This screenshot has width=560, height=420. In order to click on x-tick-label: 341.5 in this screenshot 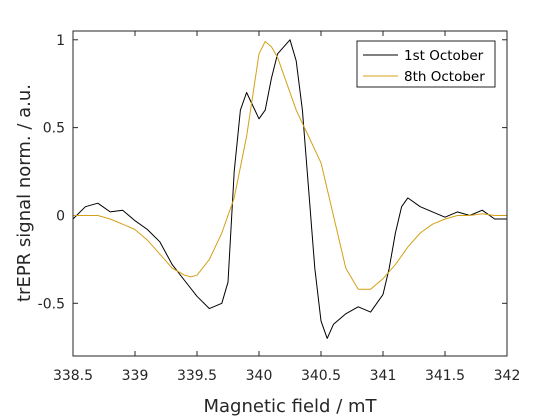, I will do `click(445, 376)`.